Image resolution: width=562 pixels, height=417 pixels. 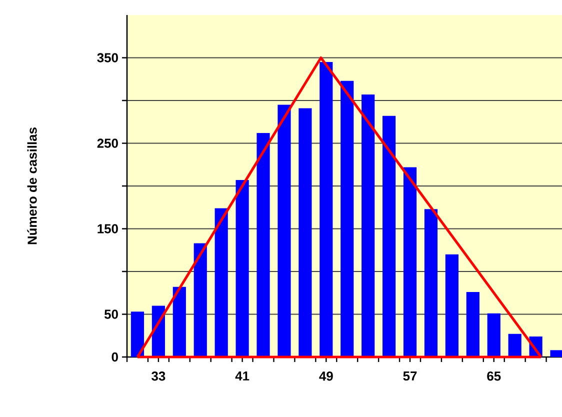 What do you see at coordinates (326, 376) in the screenshot?
I see `x-tick-label: 49` at bounding box center [326, 376].